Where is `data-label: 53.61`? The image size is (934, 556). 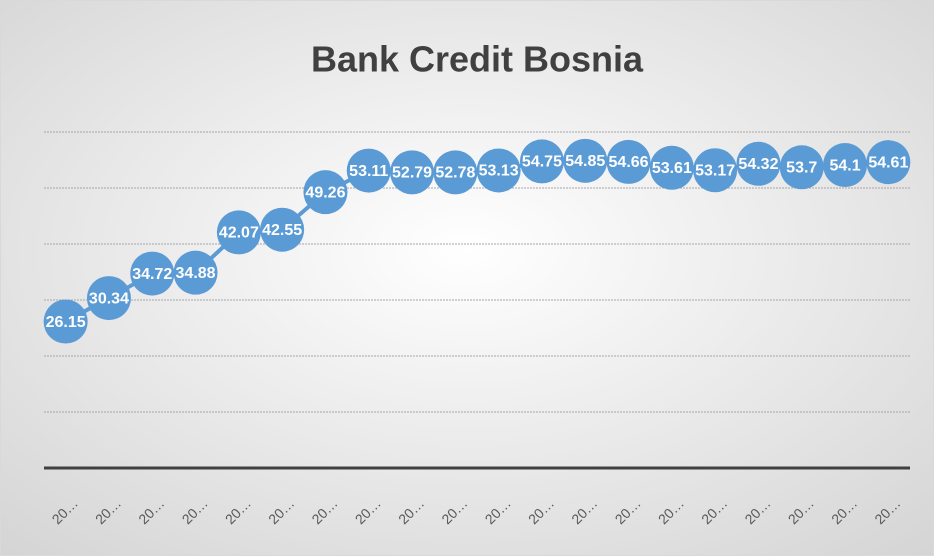
data-label: 53.61 is located at coordinates (672, 168).